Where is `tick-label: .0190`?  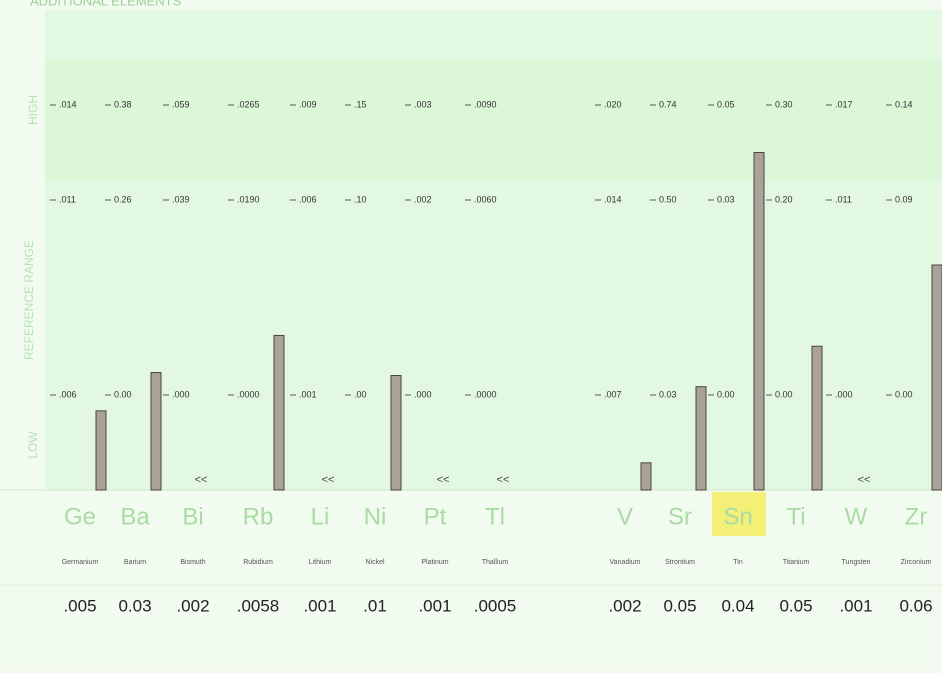
tick-label: .0190 is located at coordinates (248, 199).